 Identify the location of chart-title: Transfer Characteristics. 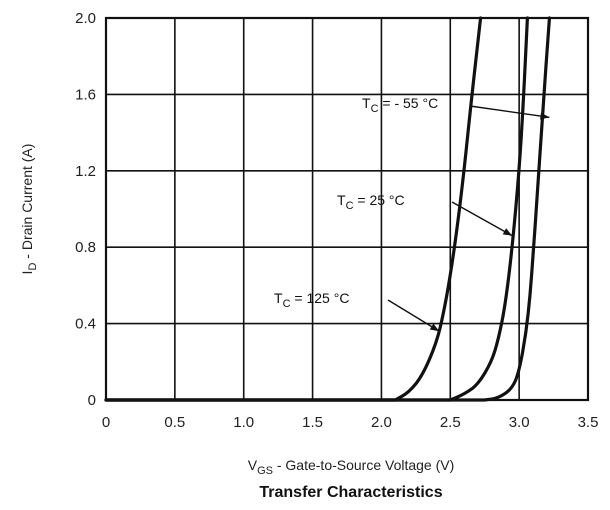
(350, 492).